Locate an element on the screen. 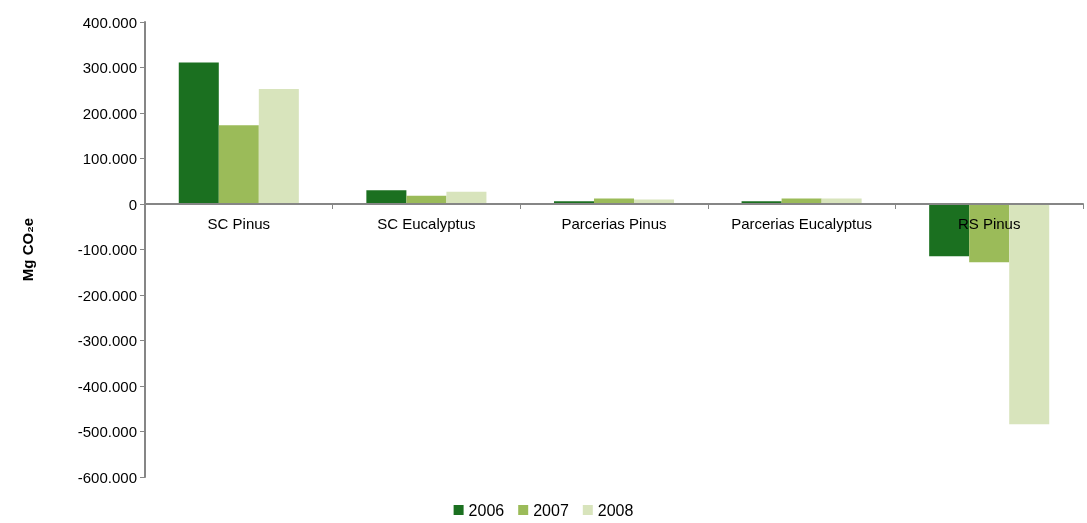  legend-label: 2006 is located at coordinates (486, 510).